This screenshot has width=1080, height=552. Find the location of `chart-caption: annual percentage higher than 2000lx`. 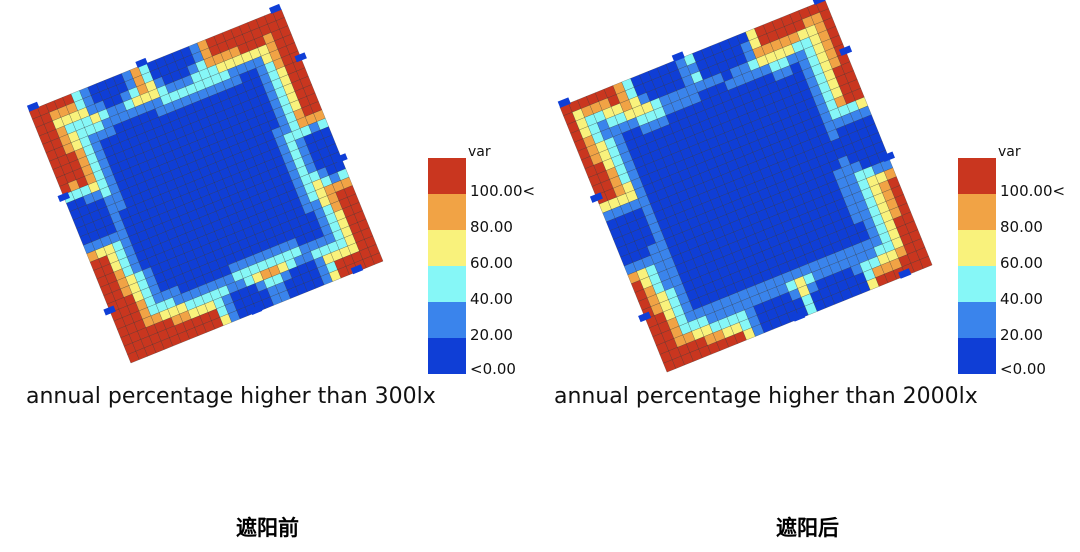

chart-caption: annual percentage higher than 2000lx is located at coordinates (766, 396).